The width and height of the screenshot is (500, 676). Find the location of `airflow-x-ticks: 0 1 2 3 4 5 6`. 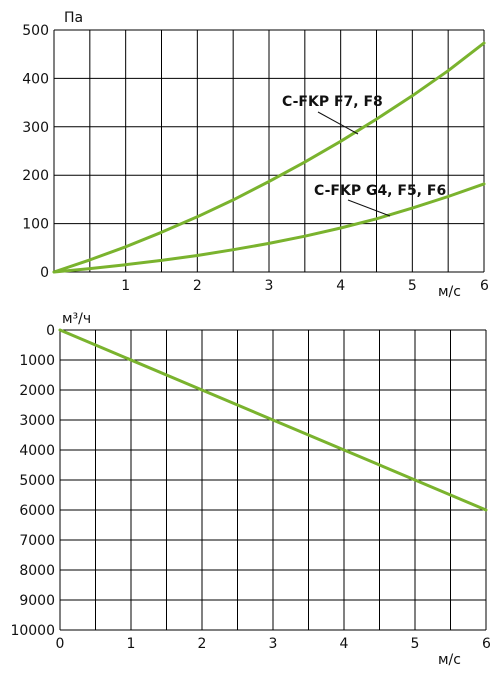

airflow-x-ticks: 0 1 2 3 4 5 6 is located at coordinates (273, 644).